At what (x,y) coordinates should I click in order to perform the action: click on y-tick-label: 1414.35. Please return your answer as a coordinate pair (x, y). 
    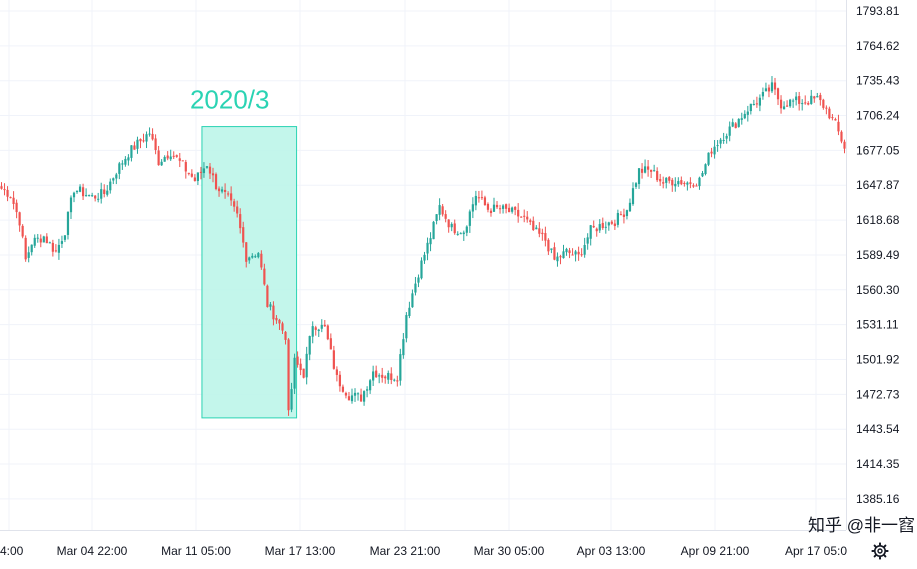
    Looking at the image, I should click on (878, 464).